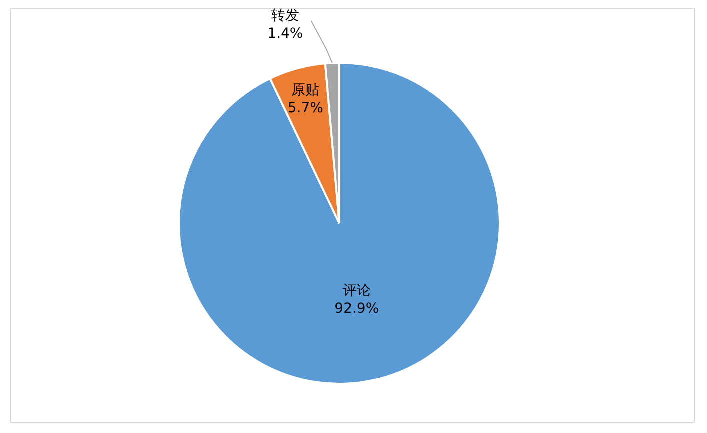  Describe the element at coordinates (357, 308) in the screenshot. I see `data-label: 92.9%` at that location.